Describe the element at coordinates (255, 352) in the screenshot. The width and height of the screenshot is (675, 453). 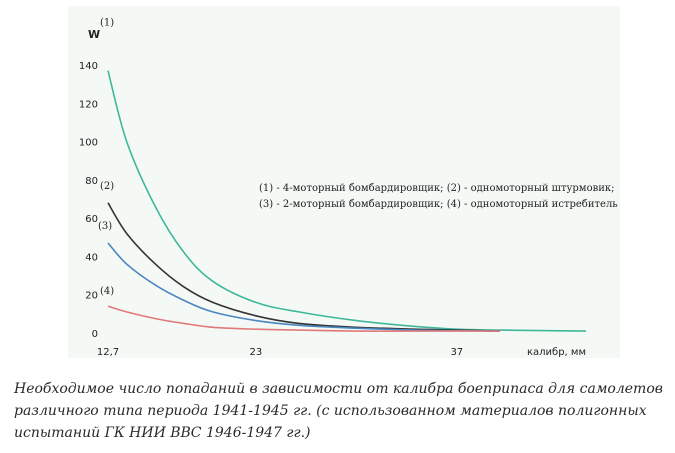
I see `x-tick-label: 23` at that location.